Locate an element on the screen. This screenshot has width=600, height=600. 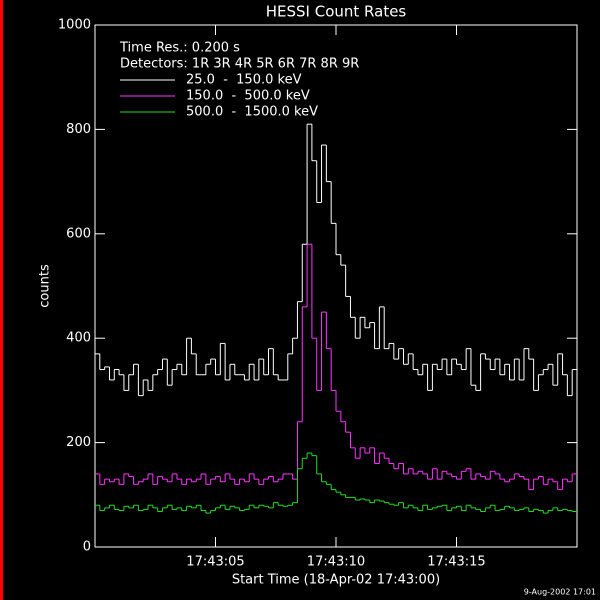
edge-bar is located at coordinates (1, 300).